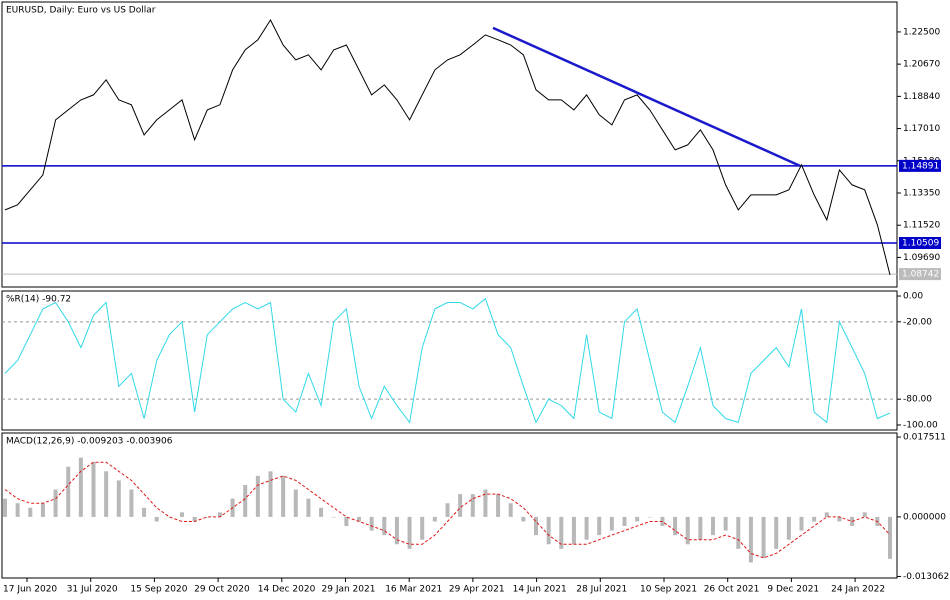  Describe the element at coordinates (732, 590) in the screenshot. I see `x-tick-label: 26 Oct 2021` at that location.